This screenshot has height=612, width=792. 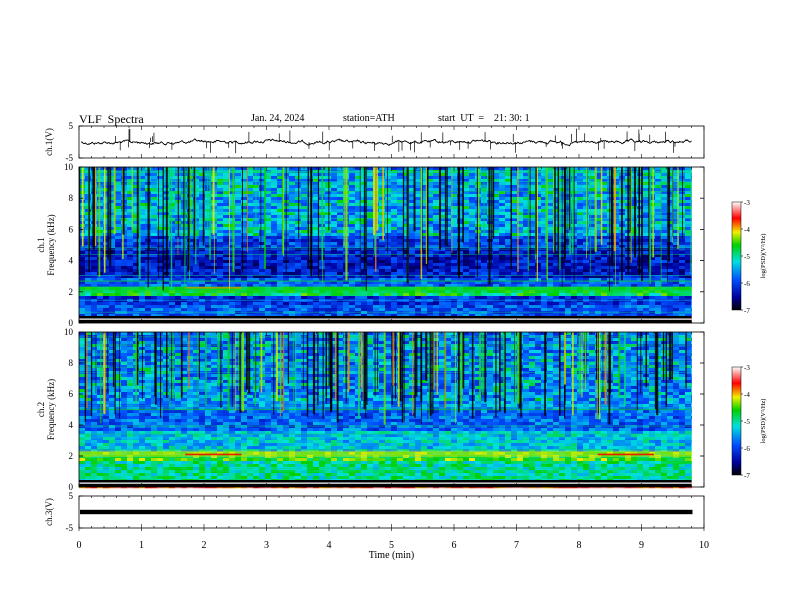 What do you see at coordinates (747, 284) in the screenshot?
I see `ch1-colorbar-tick-label: -6` at bounding box center [747, 284].